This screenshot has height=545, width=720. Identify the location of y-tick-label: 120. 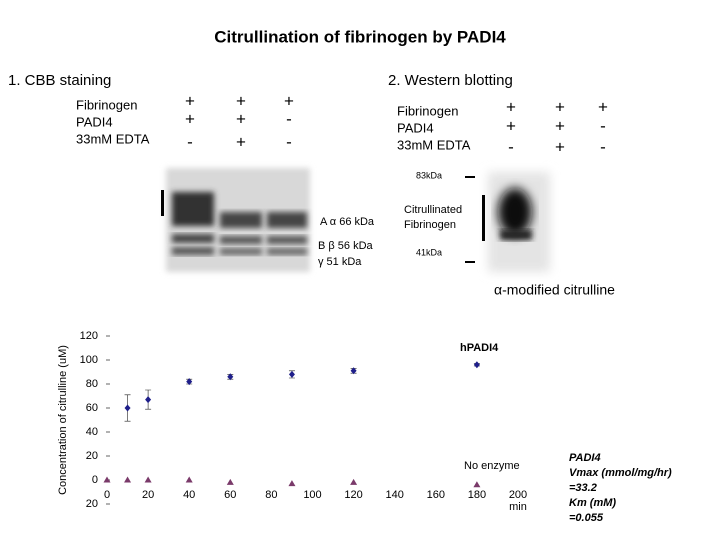
(89, 336).